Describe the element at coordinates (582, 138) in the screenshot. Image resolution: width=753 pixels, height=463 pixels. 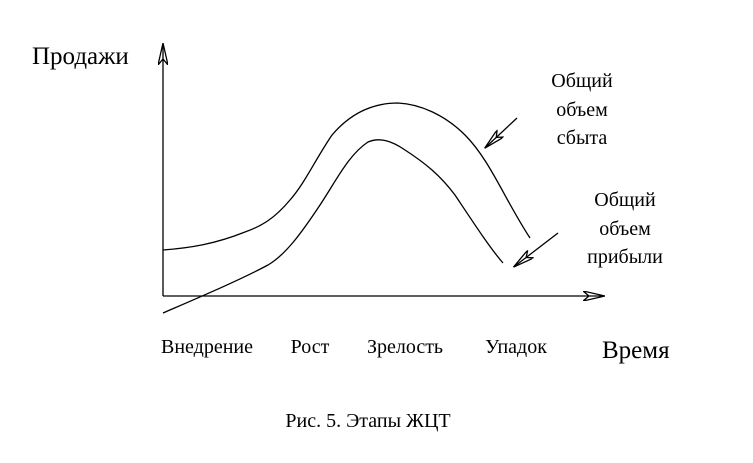
I see `label-line: сбыта` at that location.